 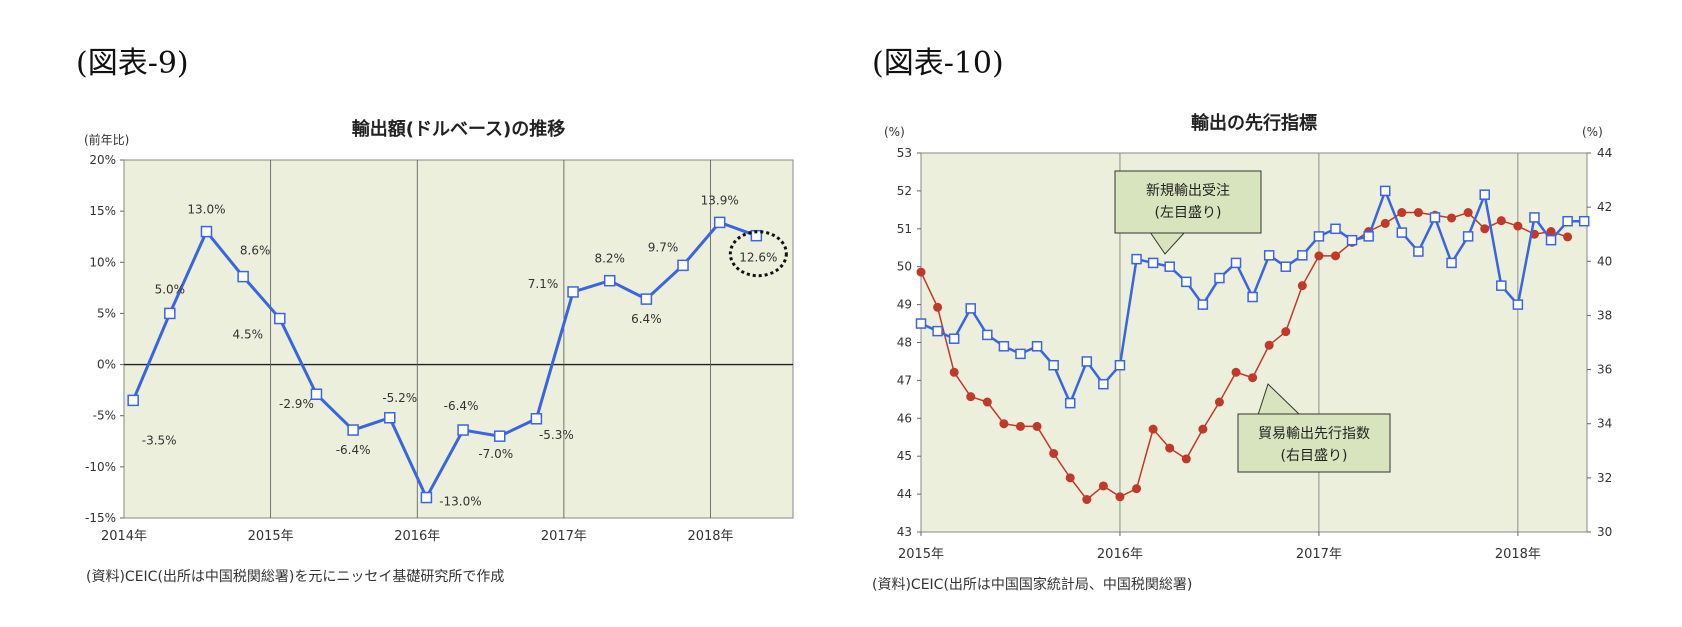 I want to click on source-note-right: (資料)CEIC(出所は中国国家統計局、中国税関総署), so click(x=1032, y=585).